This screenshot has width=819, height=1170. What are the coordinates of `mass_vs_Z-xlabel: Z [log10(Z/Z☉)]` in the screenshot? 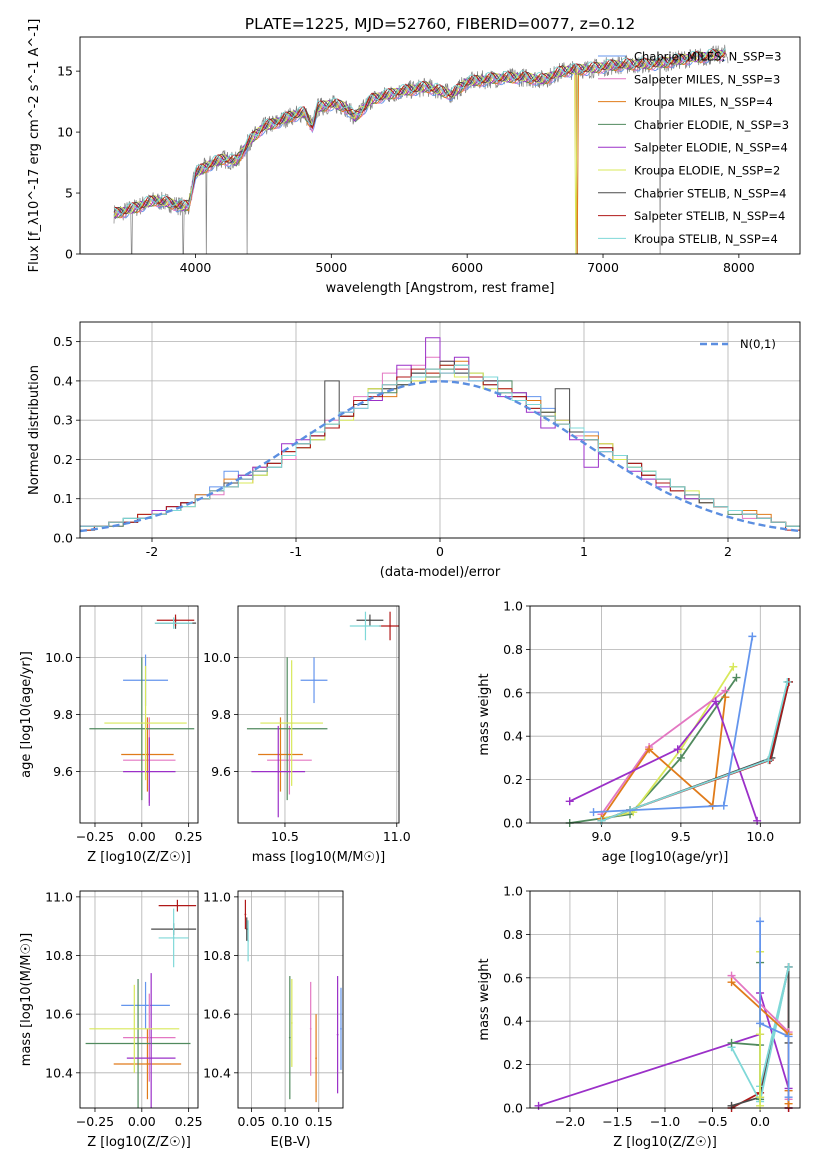 It's located at (139, 1142).